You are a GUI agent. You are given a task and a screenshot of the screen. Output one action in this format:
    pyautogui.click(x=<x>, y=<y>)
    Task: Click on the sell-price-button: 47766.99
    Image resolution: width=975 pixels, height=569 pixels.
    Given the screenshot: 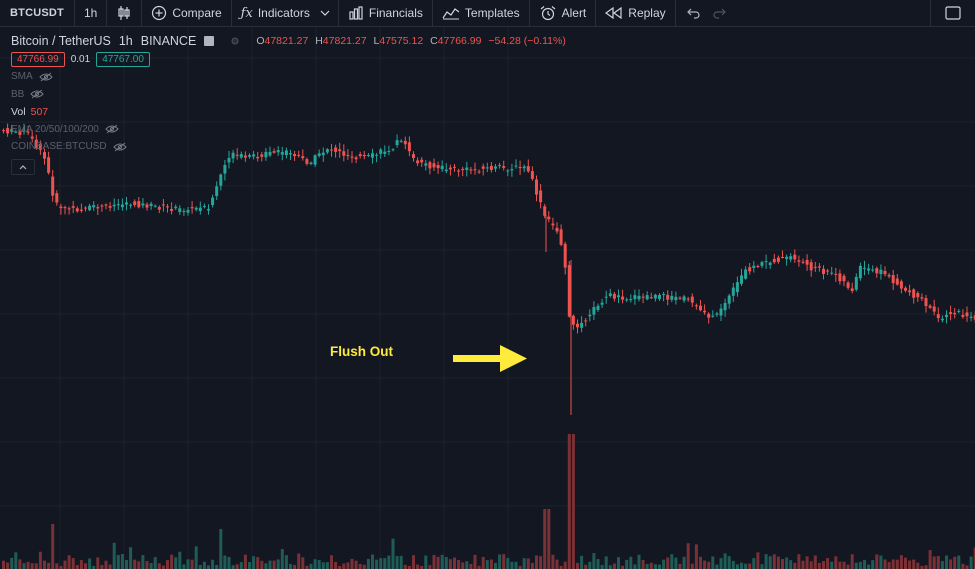 What is the action you would take?
    pyautogui.click(x=38, y=59)
    